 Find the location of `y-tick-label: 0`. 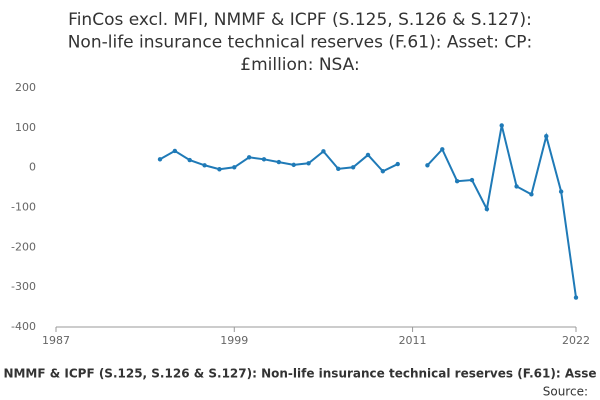

y-tick-label: 0 is located at coordinates (32, 167).